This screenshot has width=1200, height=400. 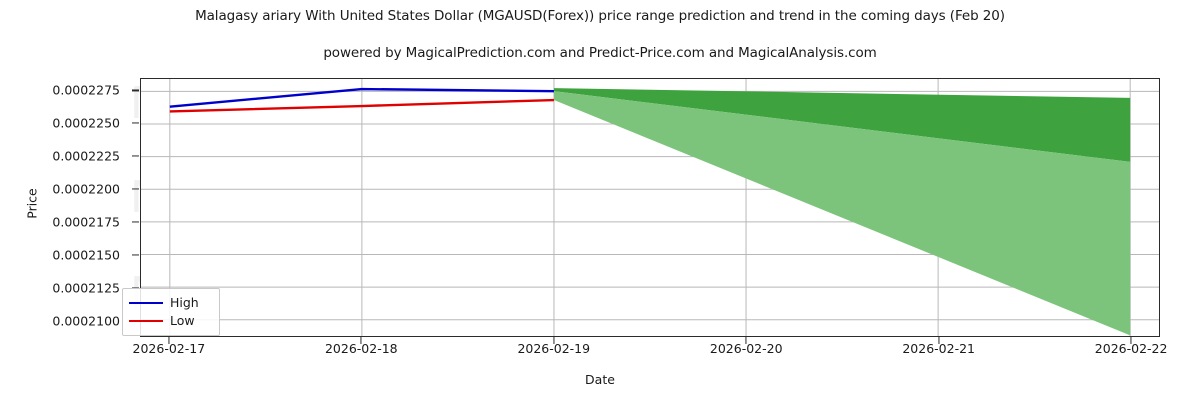 I want to click on series-line-low, so click(x=361, y=105).